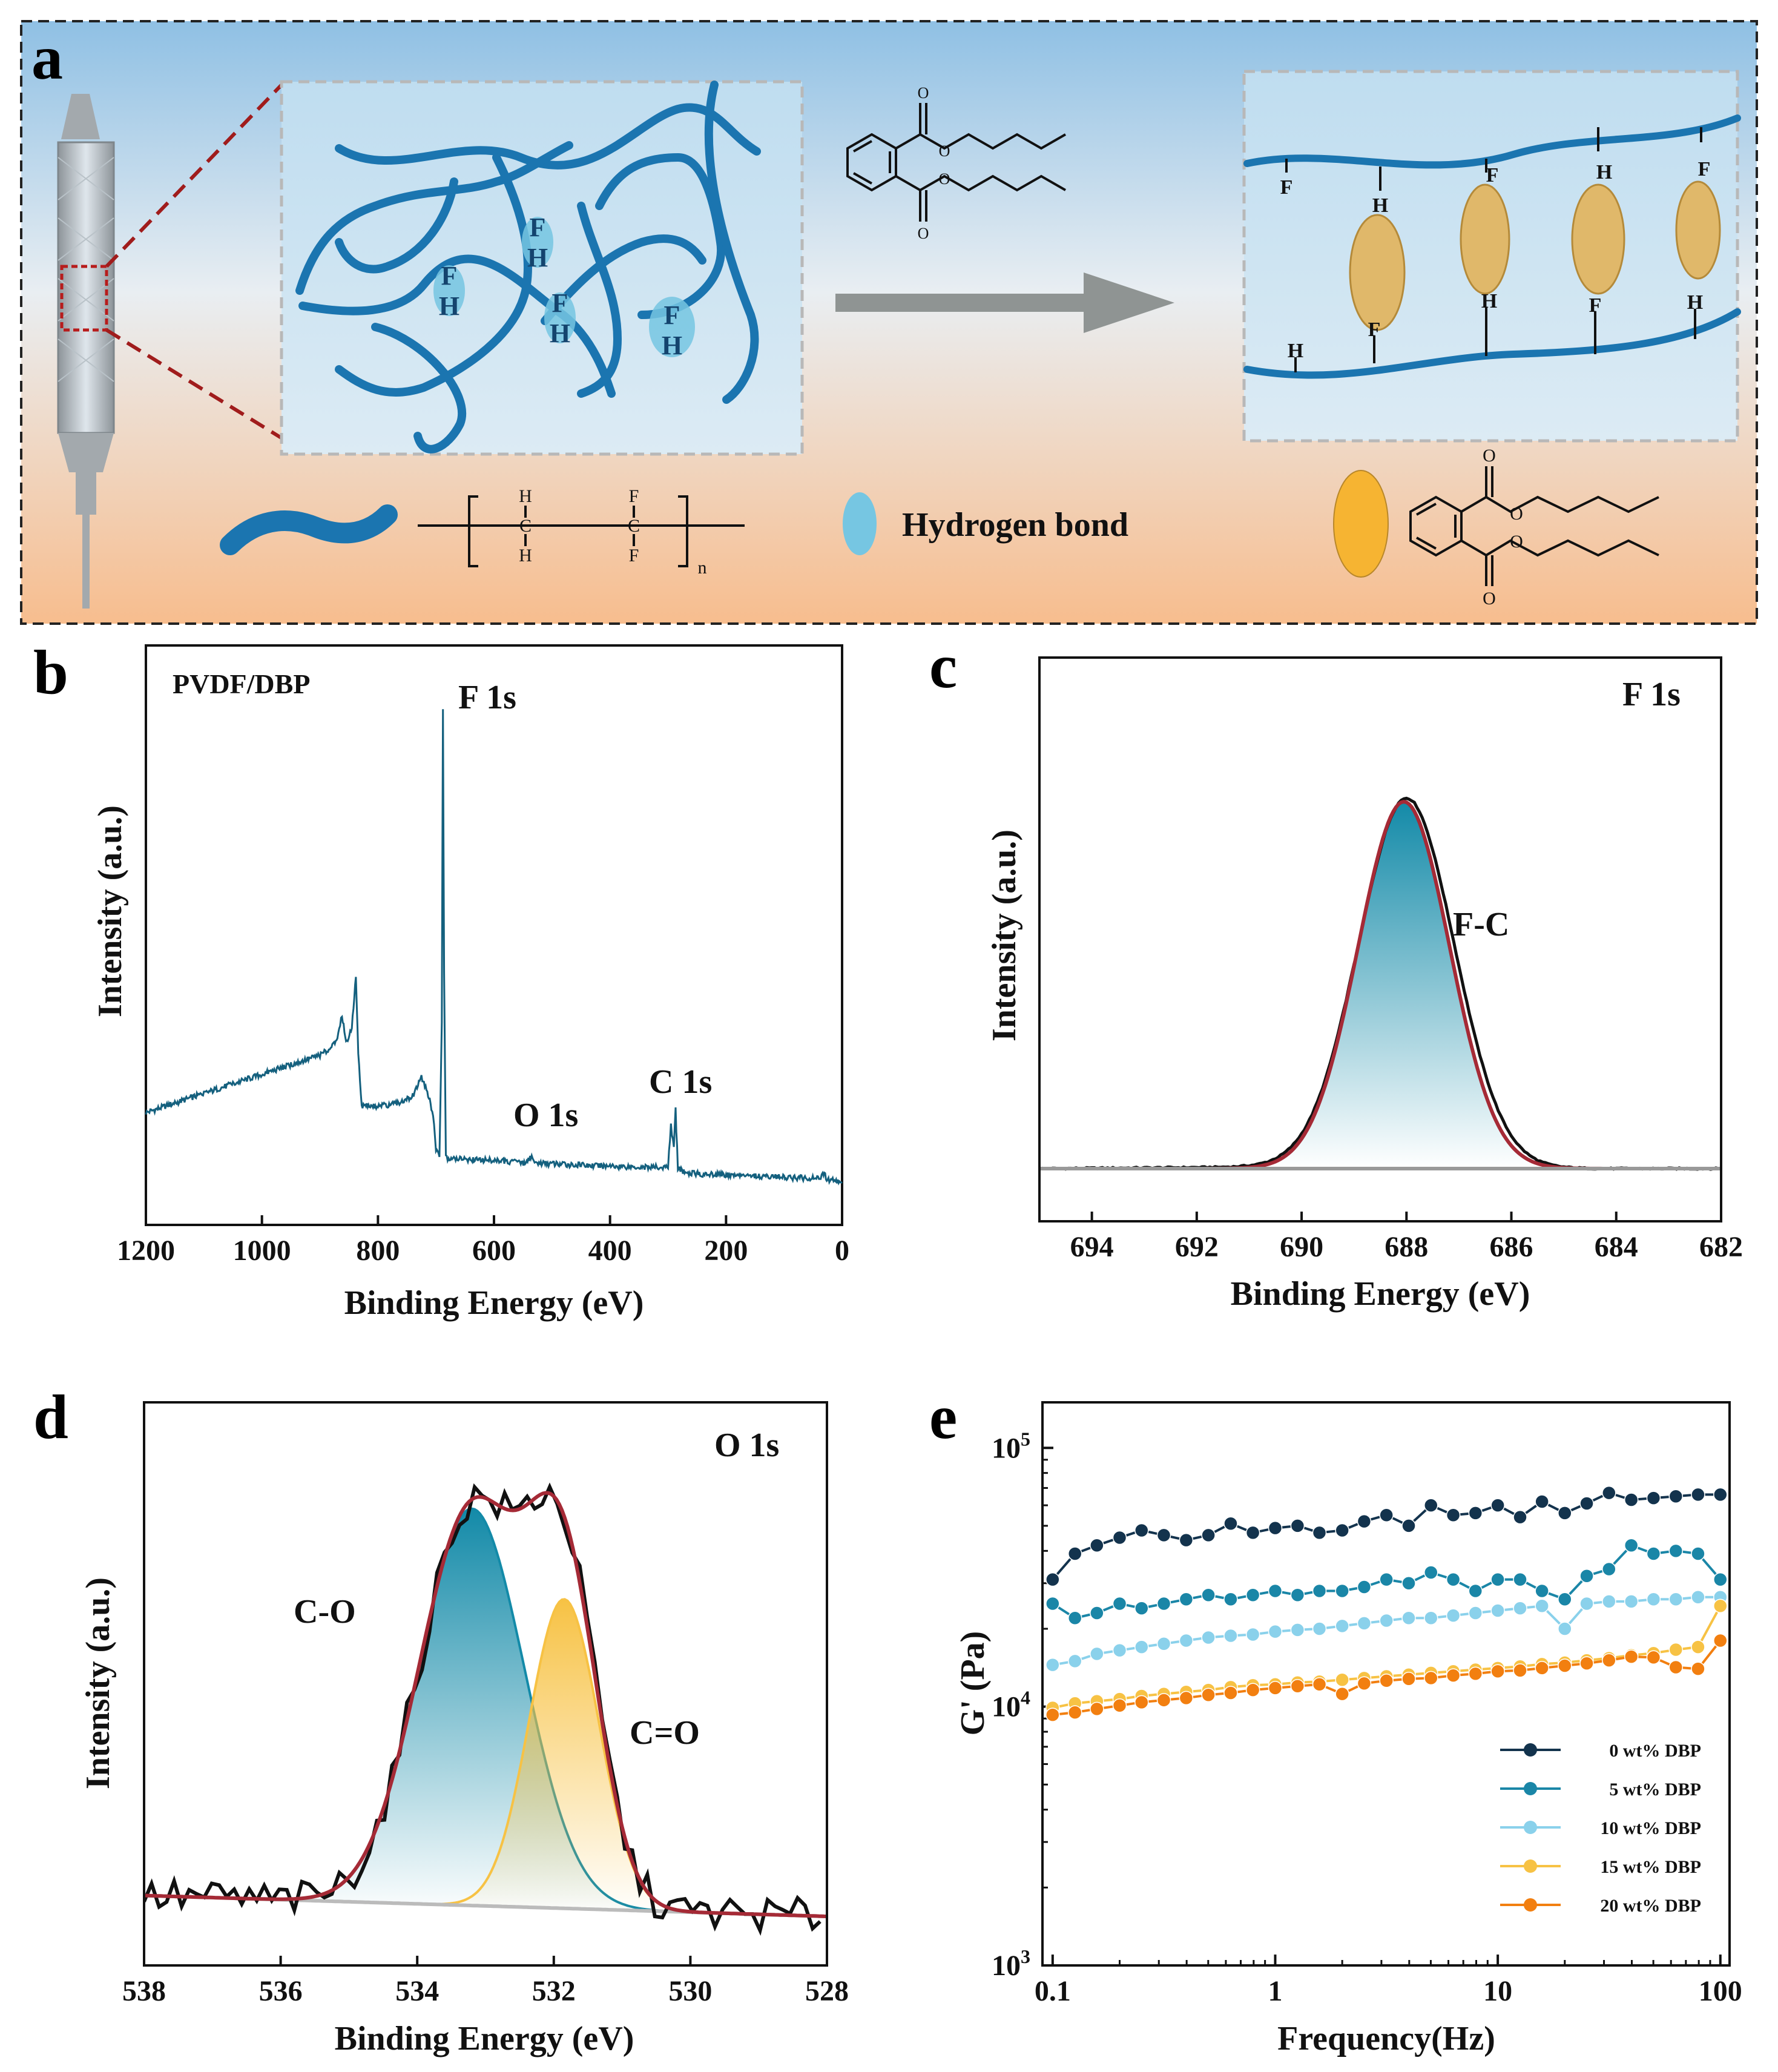 The height and width of the screenshot is (2072, 1778). Describe the element at coordinates (1652, 694) in the screenshot. I see `chart-title-c: F 1s` at that location.